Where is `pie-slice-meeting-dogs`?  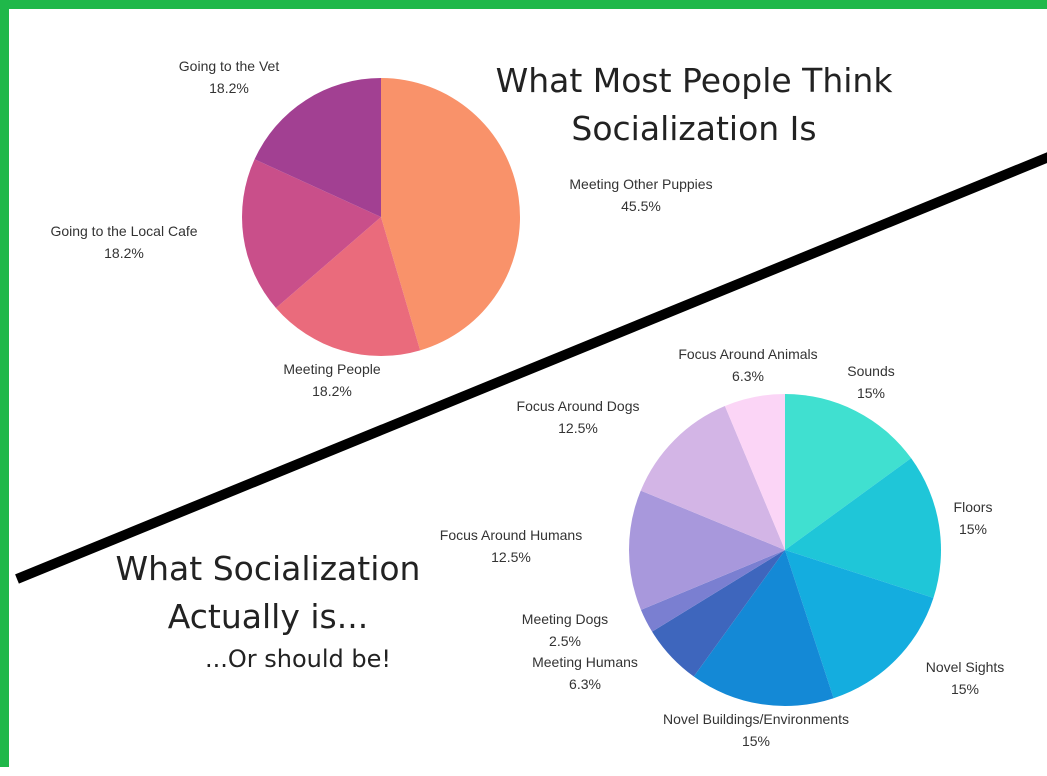 pie-slice-meeting-dogs is located at coordinates (712, 591).